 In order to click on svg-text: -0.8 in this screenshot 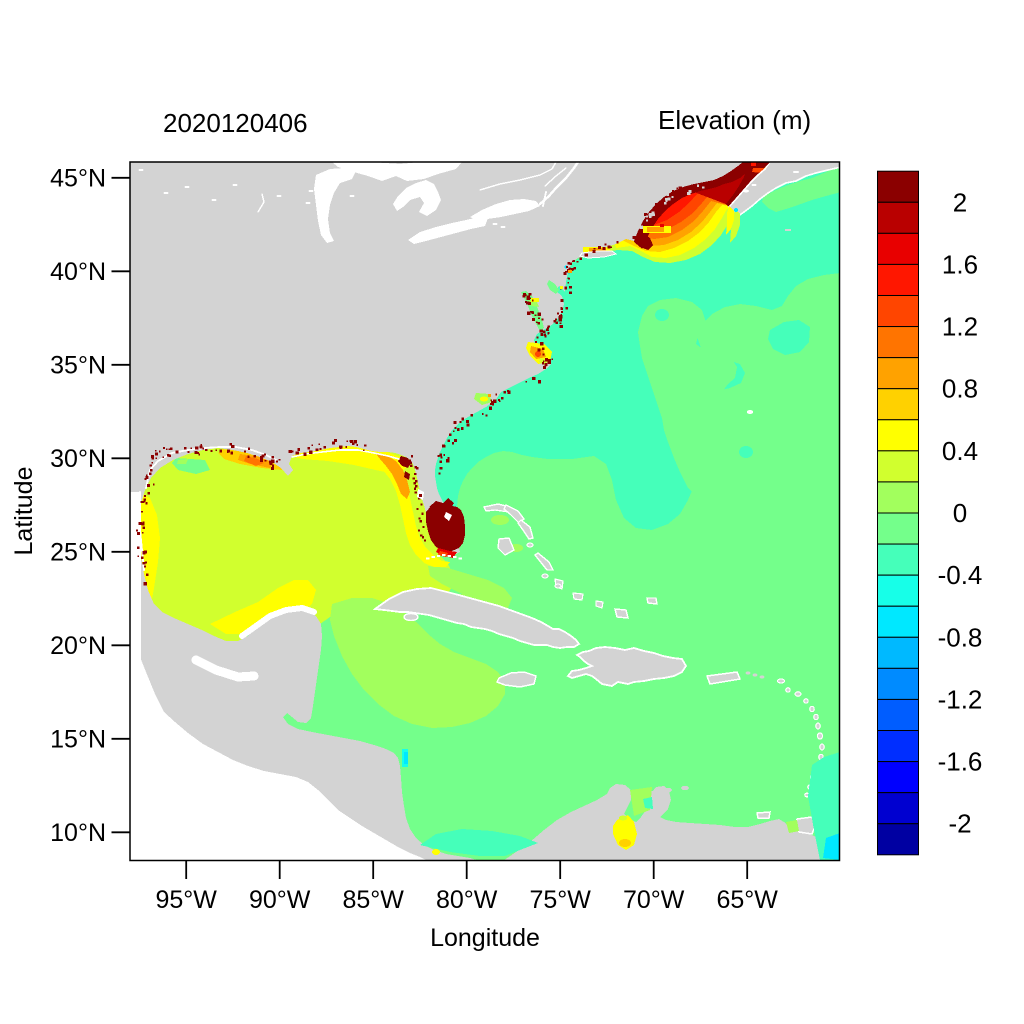, I will do `click(960, 637)`.